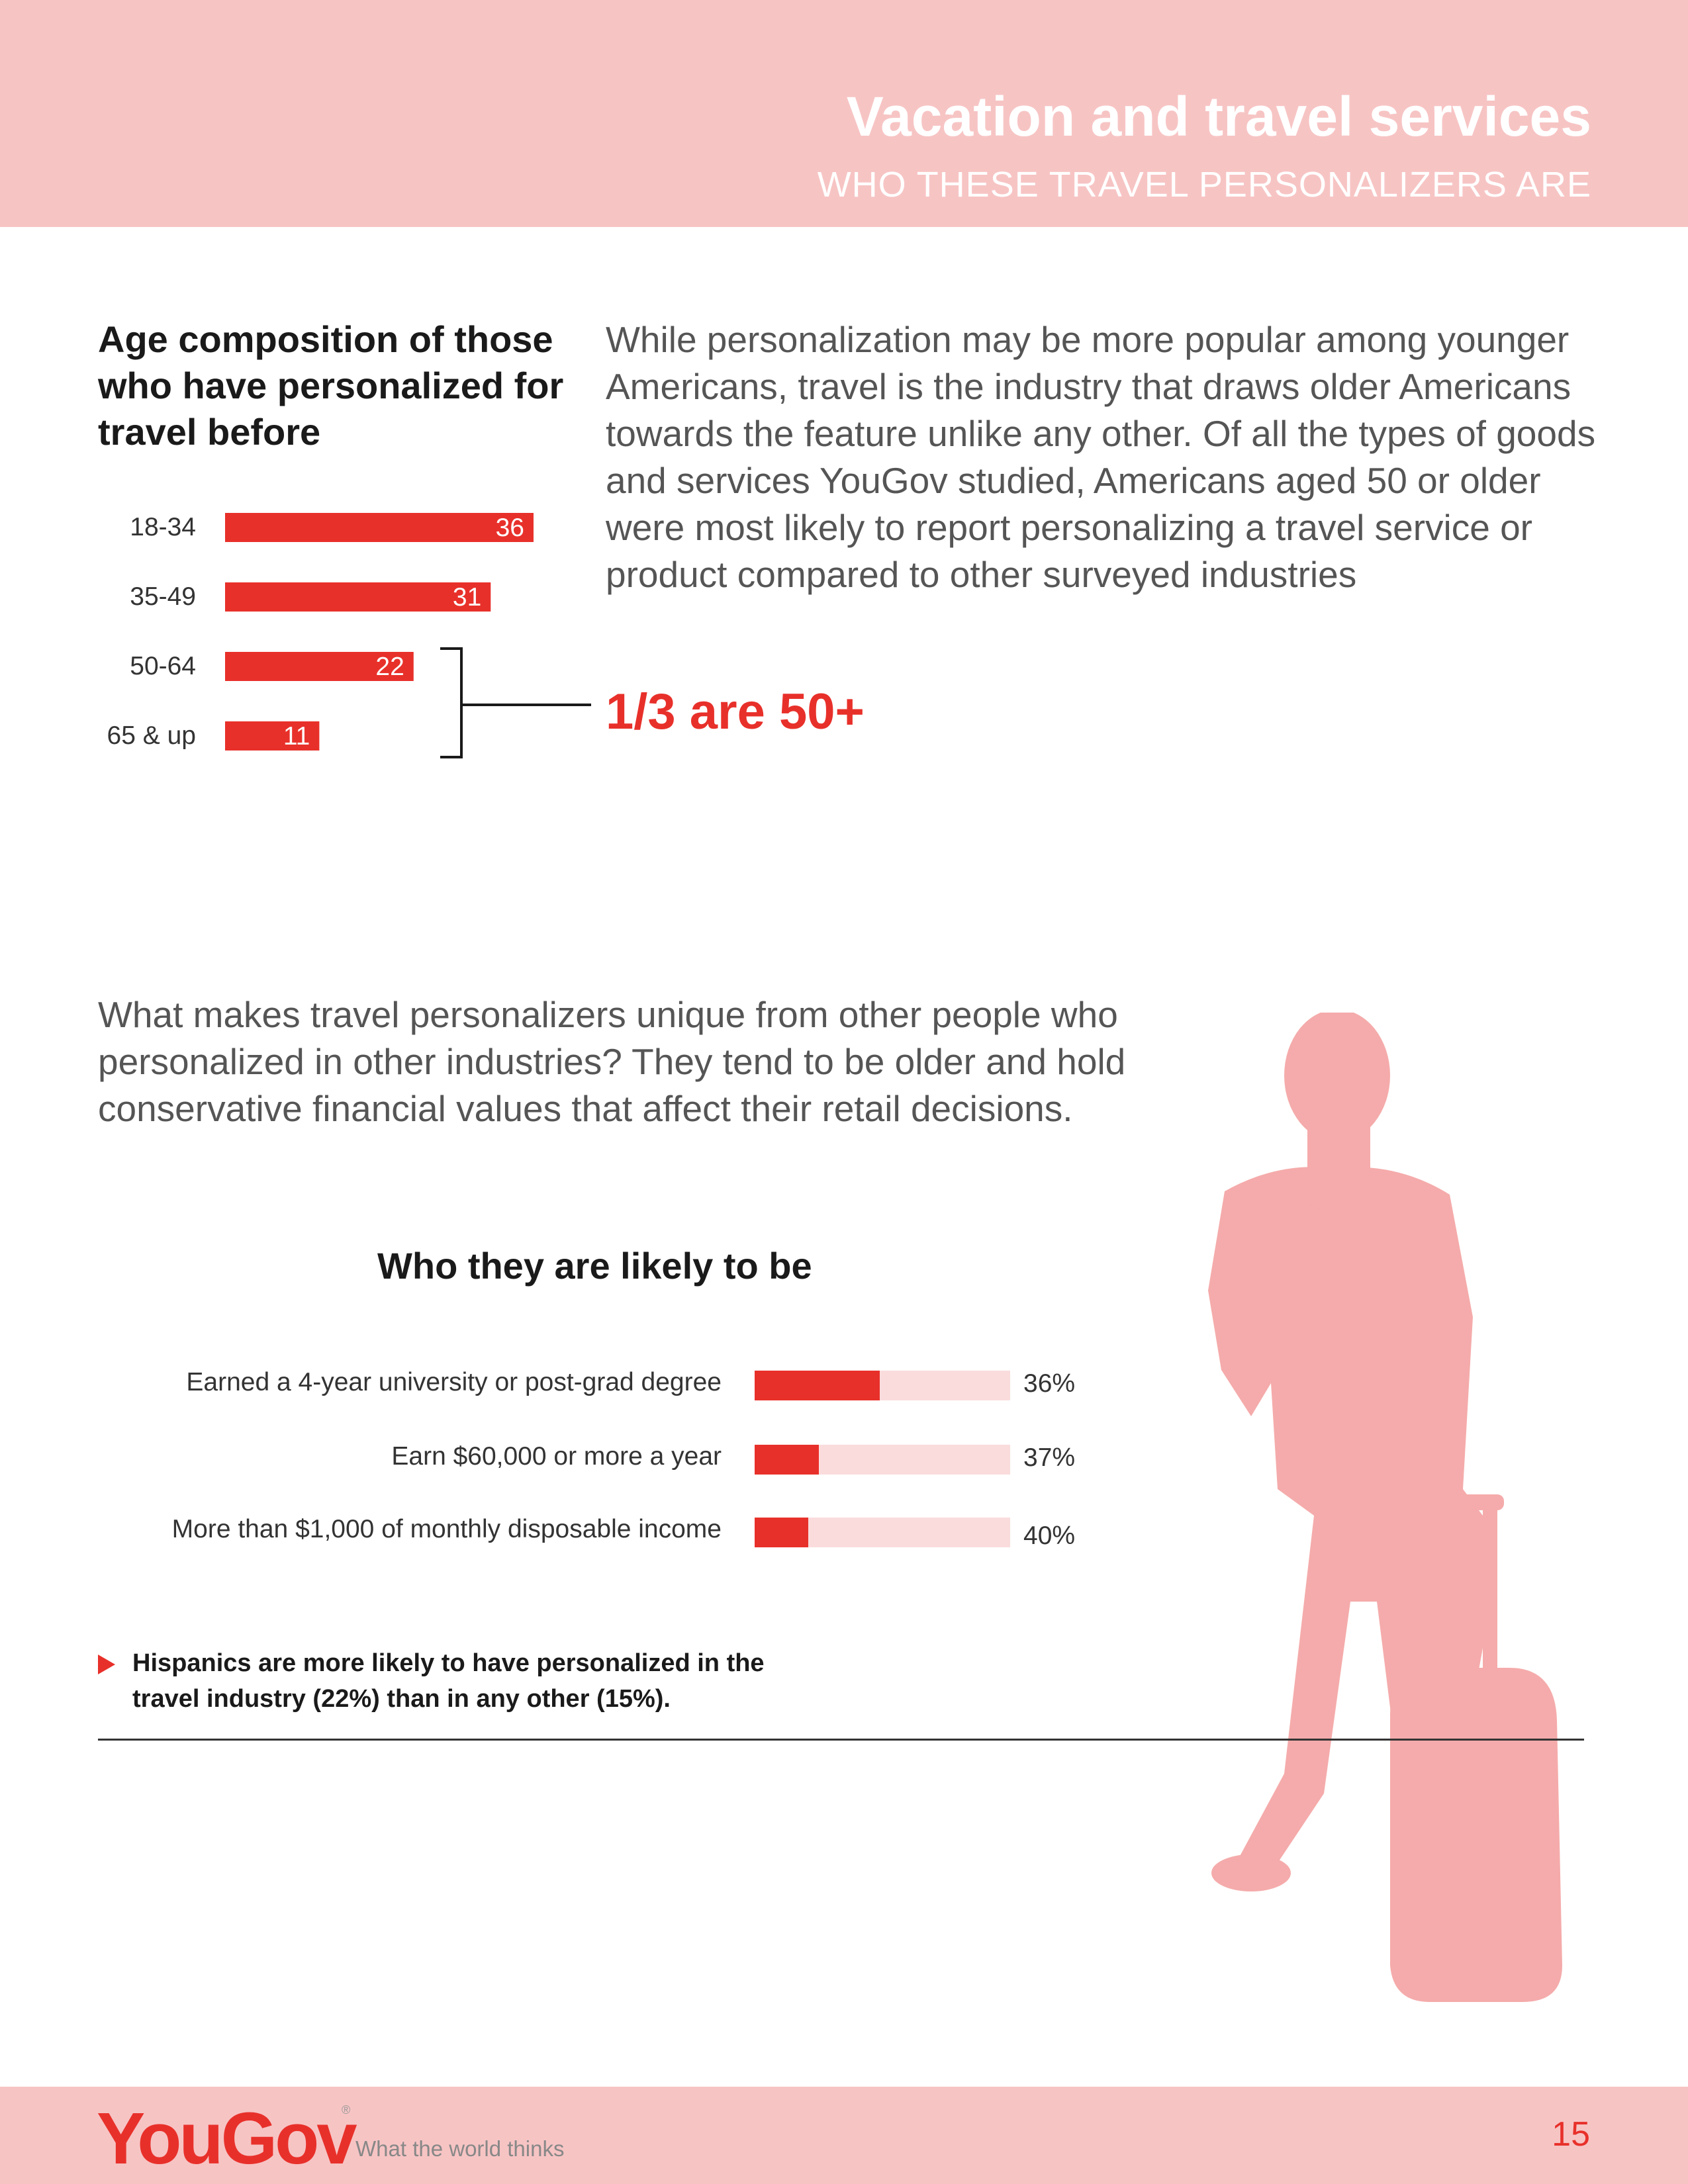 The width and height of the screenshot is (1688, 2184). I want to click on likely-chart-title: Who they are likely to be, so click(594, 1266).